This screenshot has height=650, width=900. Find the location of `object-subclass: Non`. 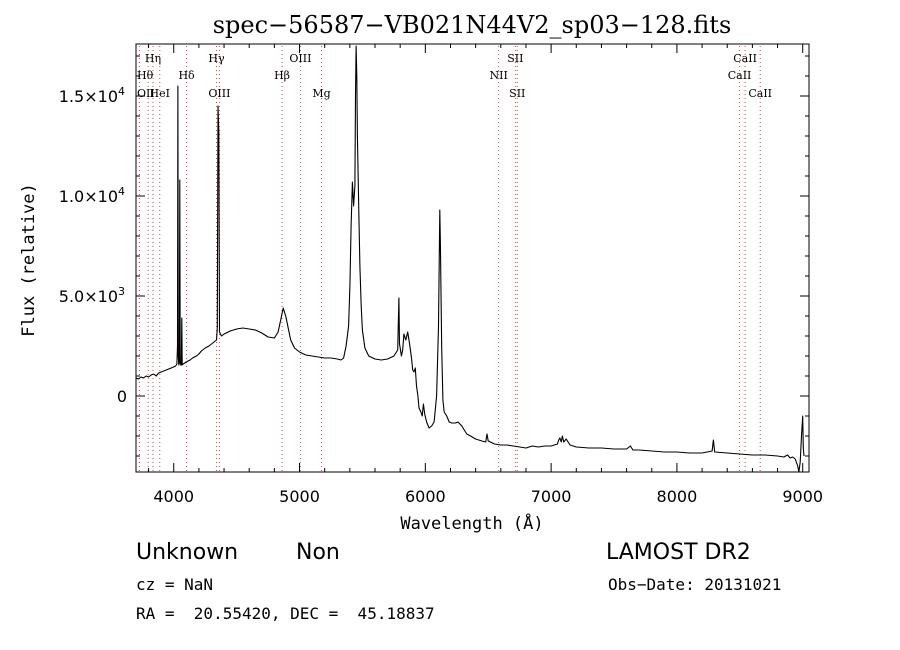

object-subclass: Non is located at coordinates (318, 552).